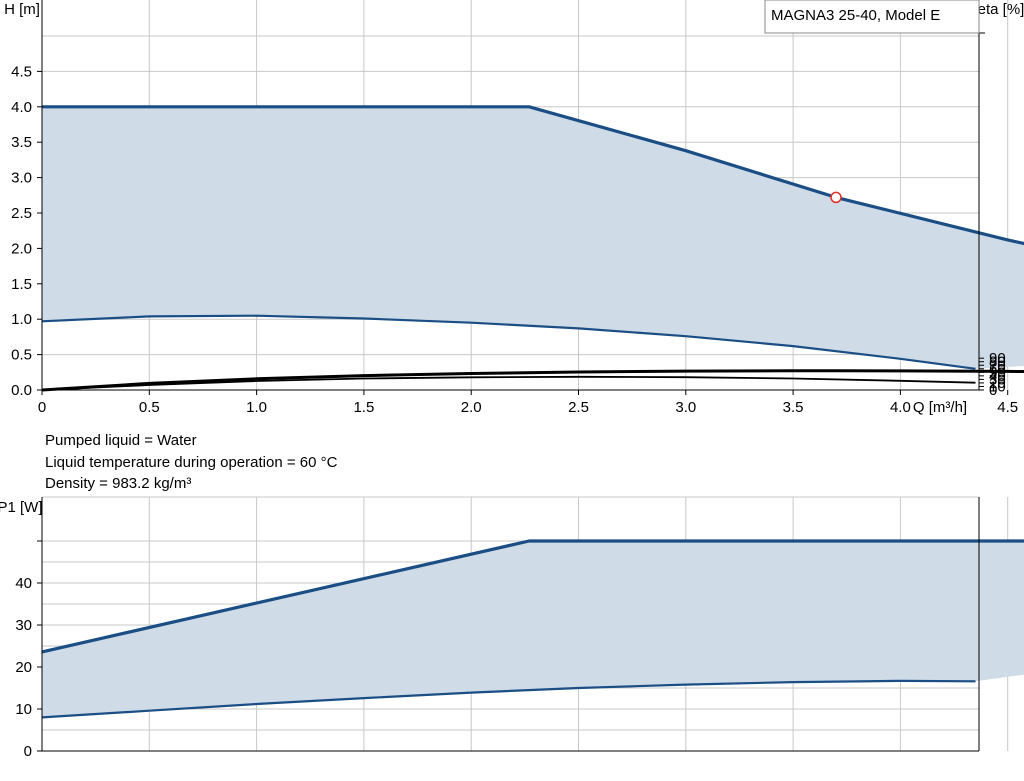 This screenshot has width=1024, height=781. I want to click on head-axis-label-h: H [m], so click(22, 9).